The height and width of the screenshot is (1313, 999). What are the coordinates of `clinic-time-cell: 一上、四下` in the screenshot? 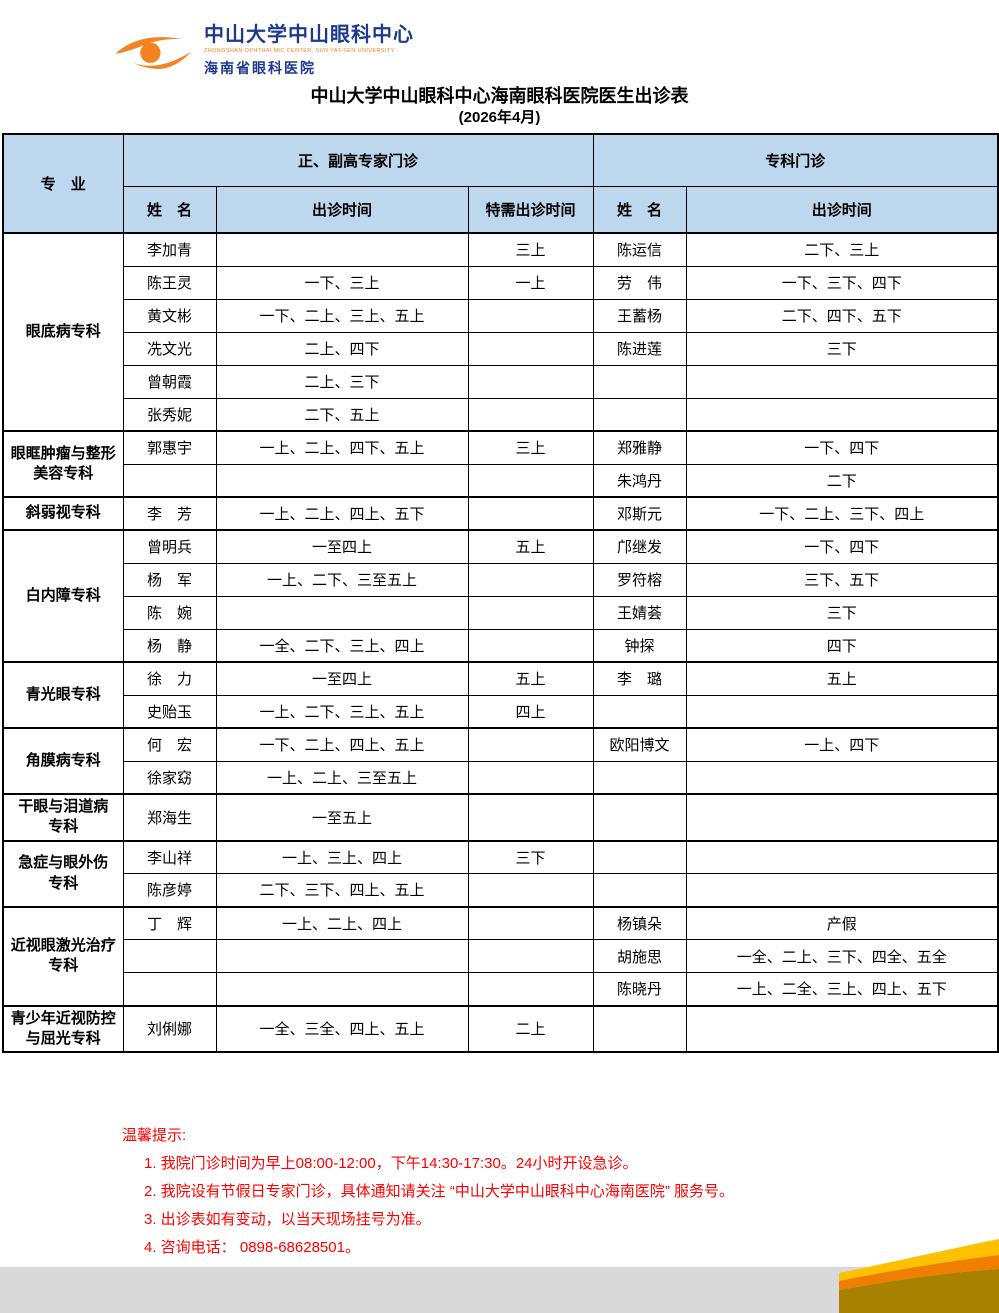 It's located at (842, 744).